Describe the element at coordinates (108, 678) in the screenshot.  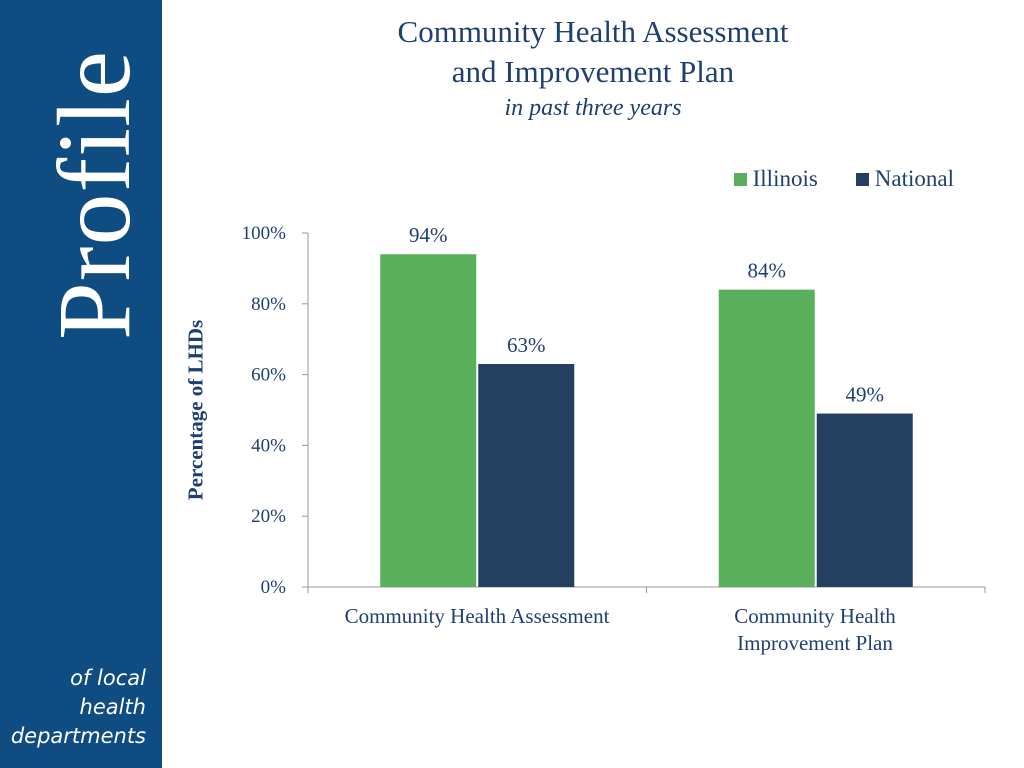
I see `tagline-line: of local` at that location.